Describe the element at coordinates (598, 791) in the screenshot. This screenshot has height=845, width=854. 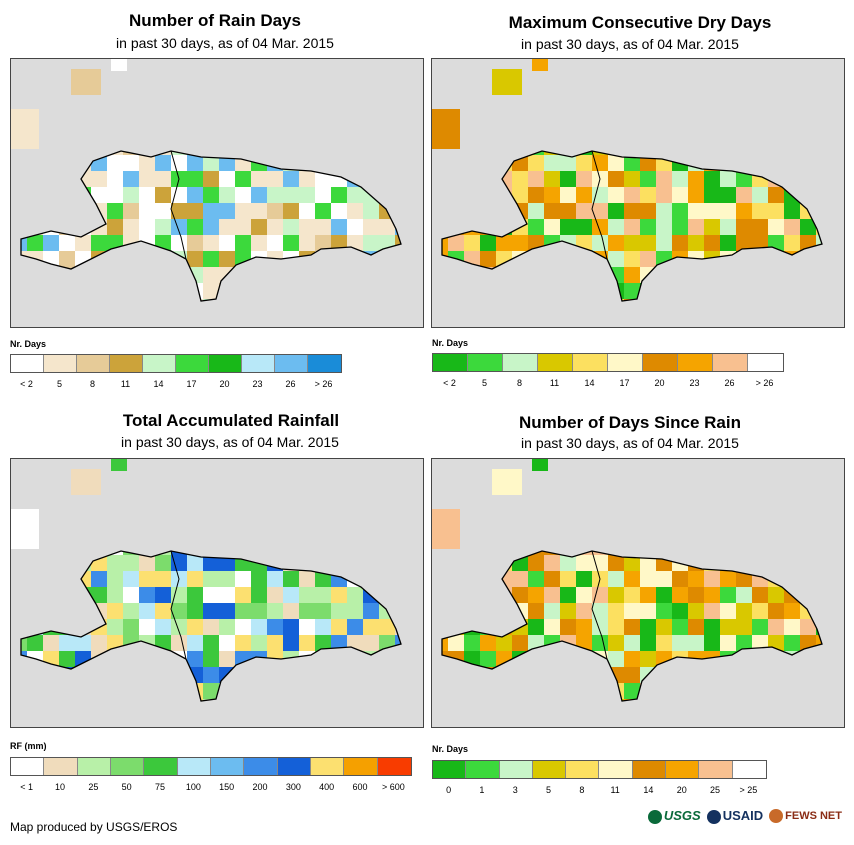
I see `panel-4-legend-labels: 0 1 3 5 8 11 14 20 25 > 25` at that location.